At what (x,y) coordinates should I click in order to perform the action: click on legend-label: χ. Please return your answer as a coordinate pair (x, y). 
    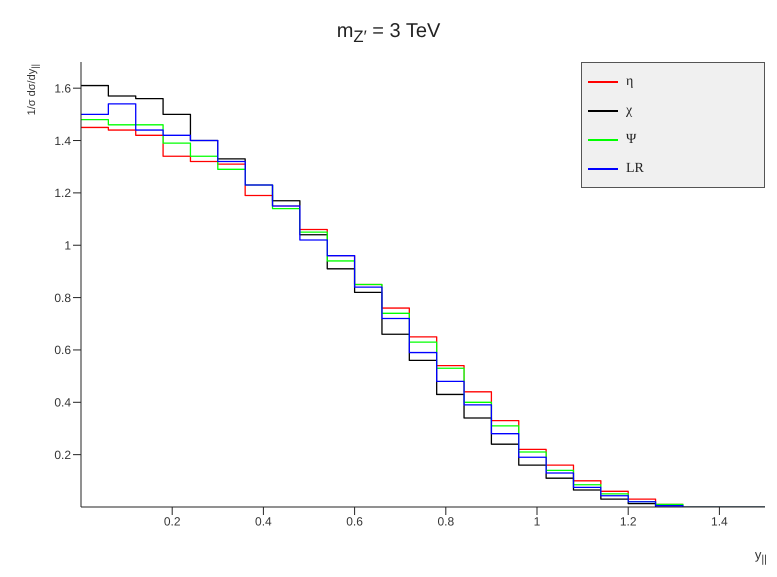
    Looking at the image, I should click on (629, 110).